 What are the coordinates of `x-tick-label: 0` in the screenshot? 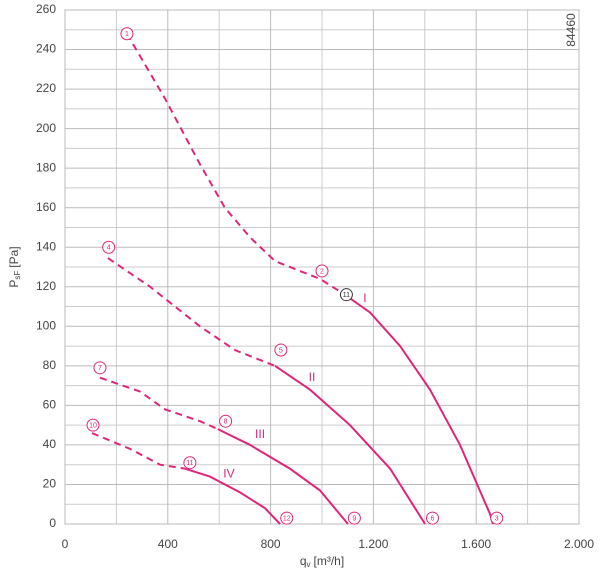 It's located at (65, 544).